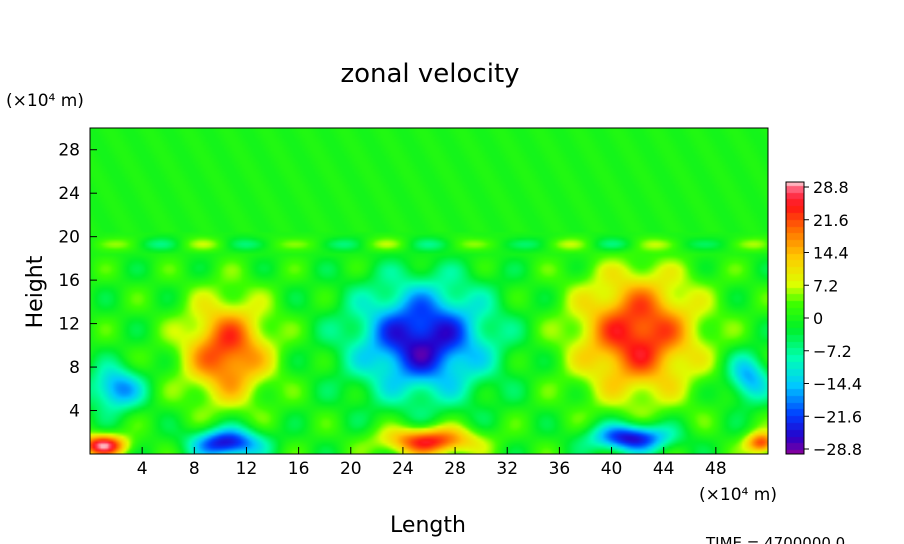 The image size is (904, 544). I want to click on x-tick-label: 36, so click(560, 469).